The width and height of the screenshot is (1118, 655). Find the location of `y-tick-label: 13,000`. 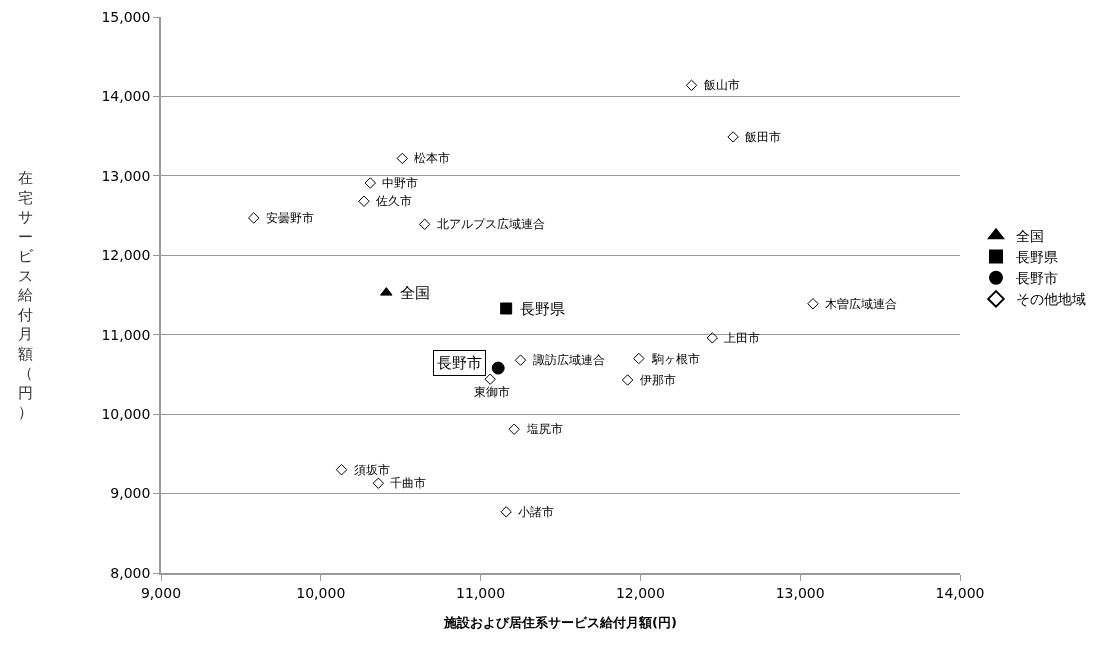

y-tick-label: 13,000 is located at coordinates (126, 175).